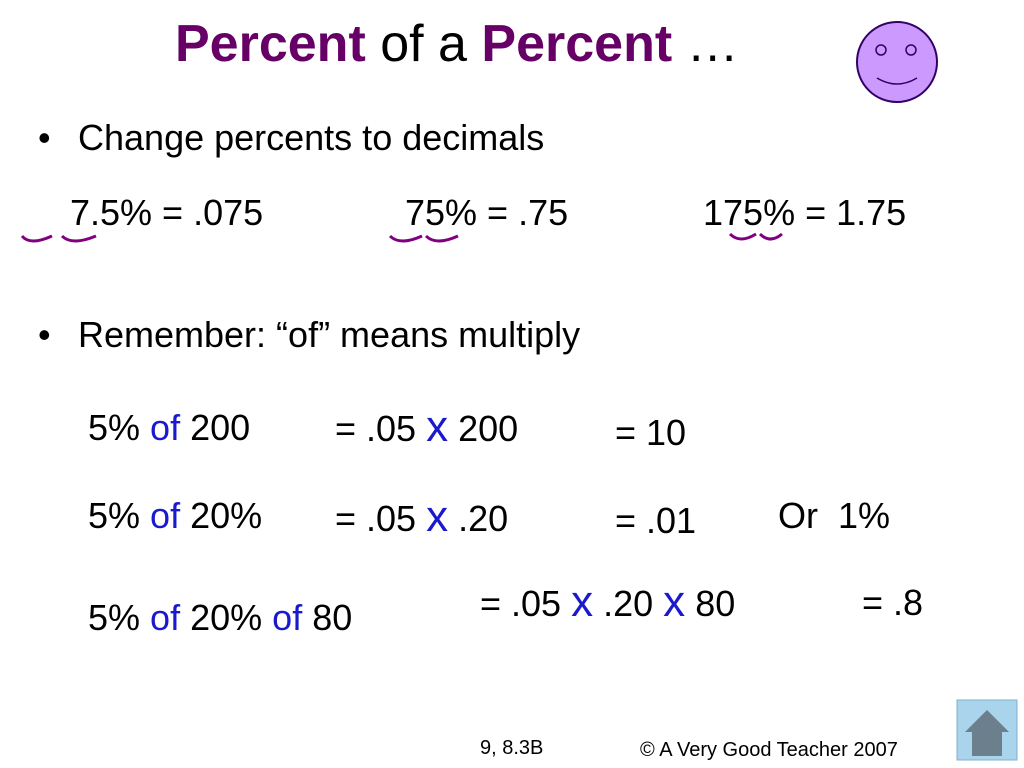  I want to click on alt-result: Or 1%, so click(834, 515).